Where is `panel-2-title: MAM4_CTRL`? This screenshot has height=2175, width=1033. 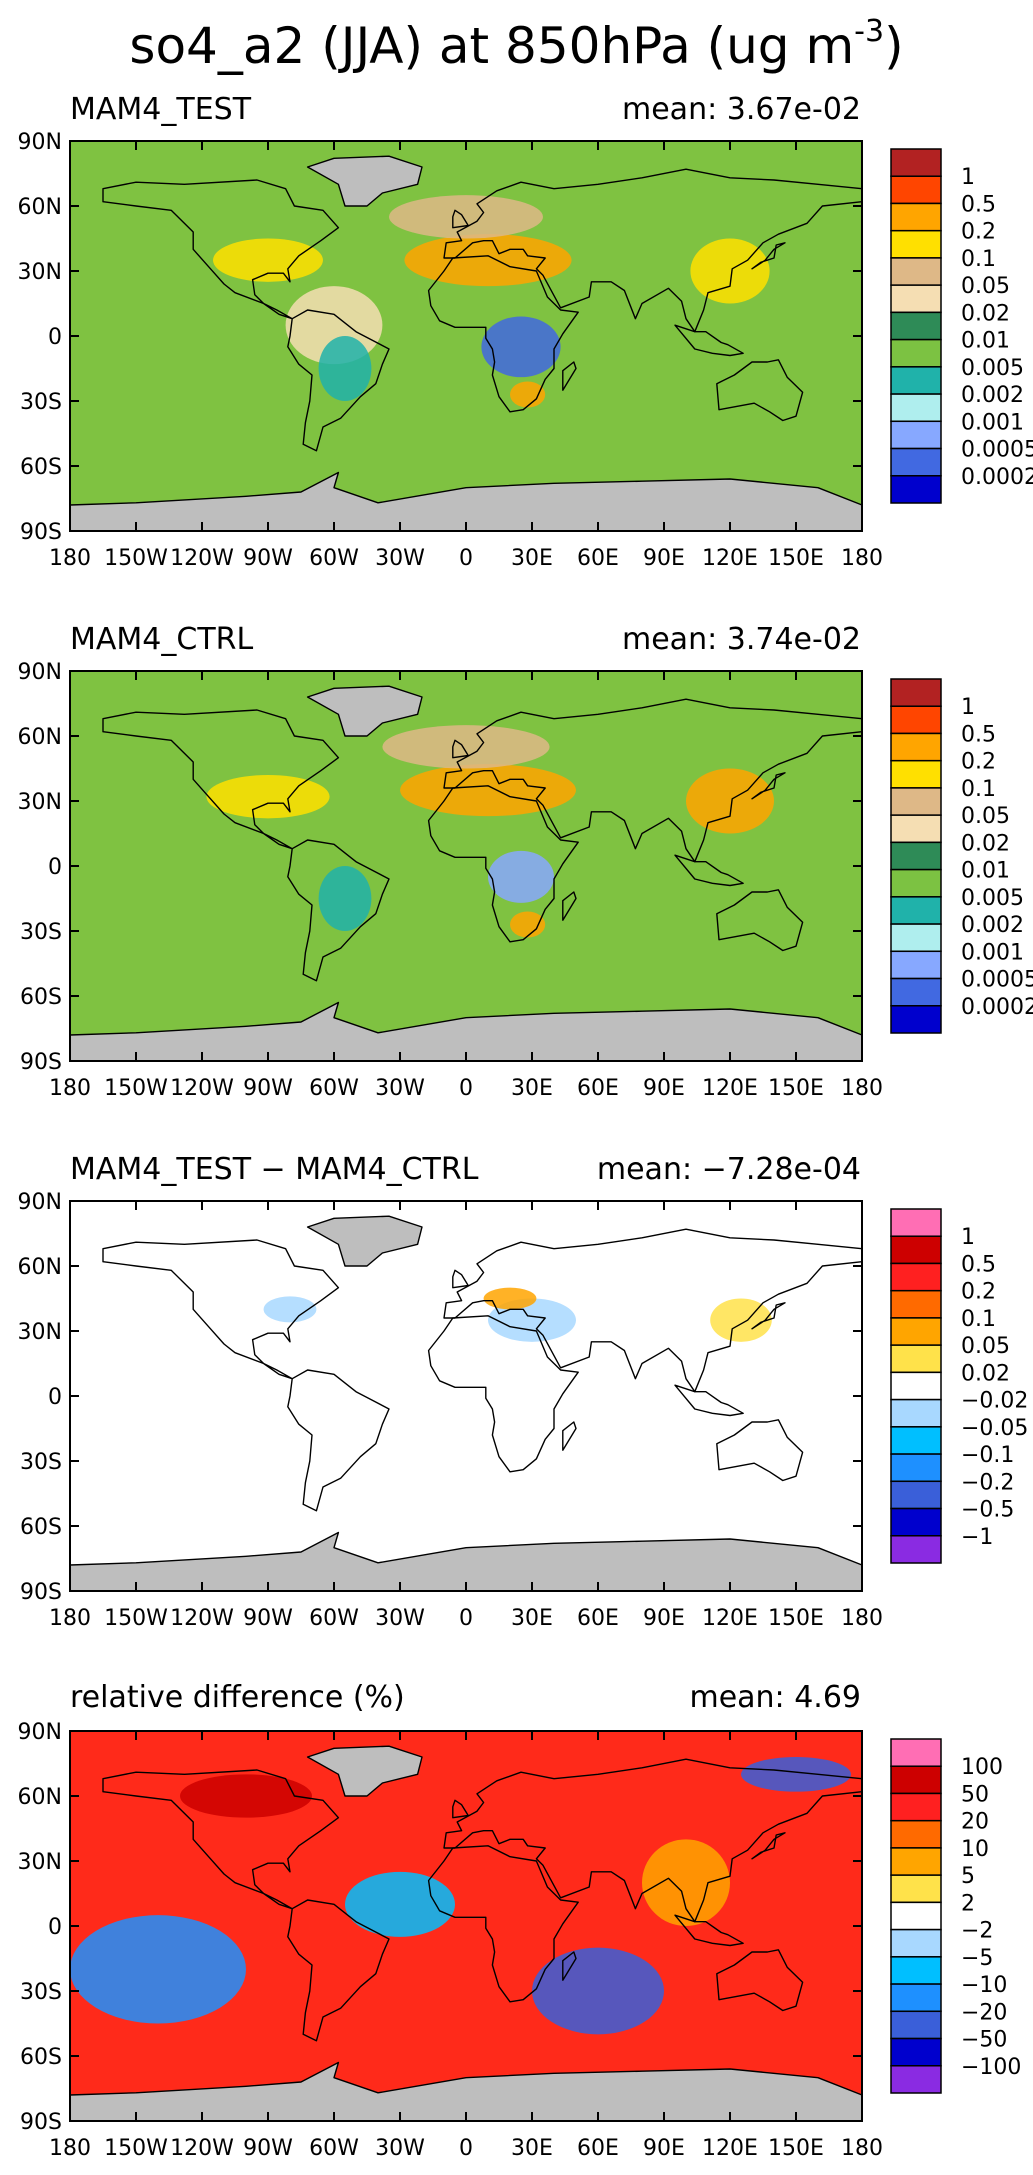
panel-2-title: MAM4_CTRL is located at coordinates (162, 639).